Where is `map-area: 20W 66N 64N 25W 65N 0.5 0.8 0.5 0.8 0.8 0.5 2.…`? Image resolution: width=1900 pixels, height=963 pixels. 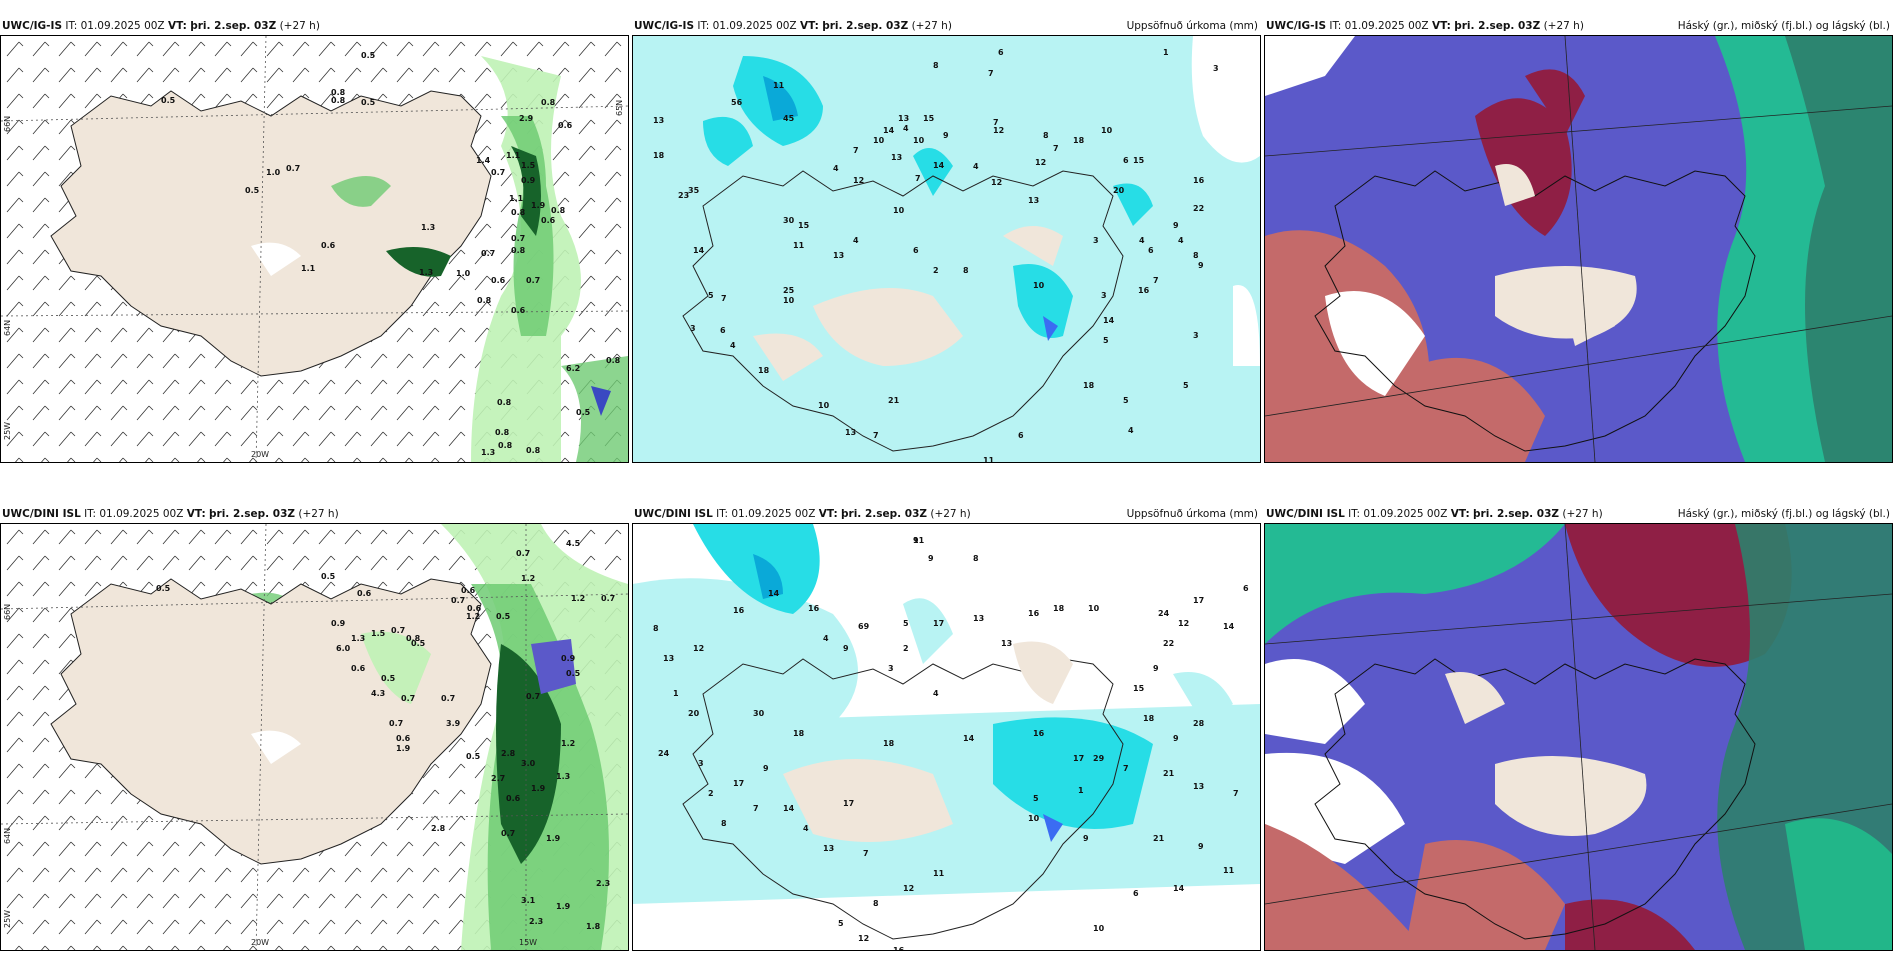 map-area: 20W 66N 64N 25W 65N 0.5 0.8 0.5 0.8 0.8 0.5 2.… is located at coordinates (314, 249).